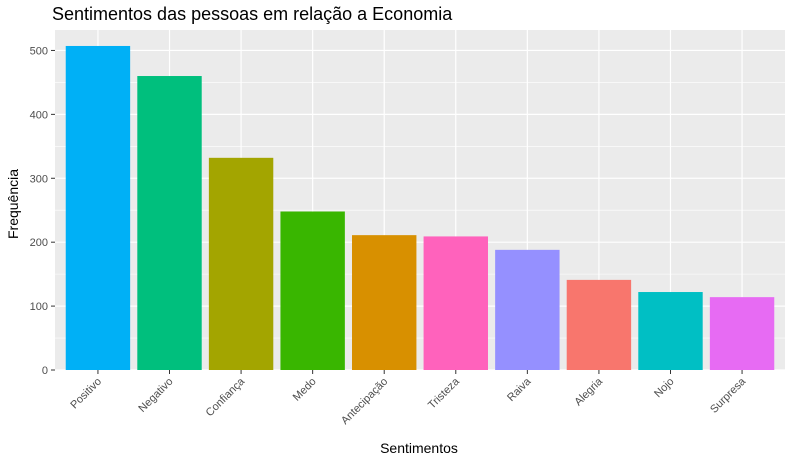 The image size is (794, 462). What do you see at coordinates (670, 331) in the screenshot?
I see `bar-nojo` at bounding box center [670, 331].